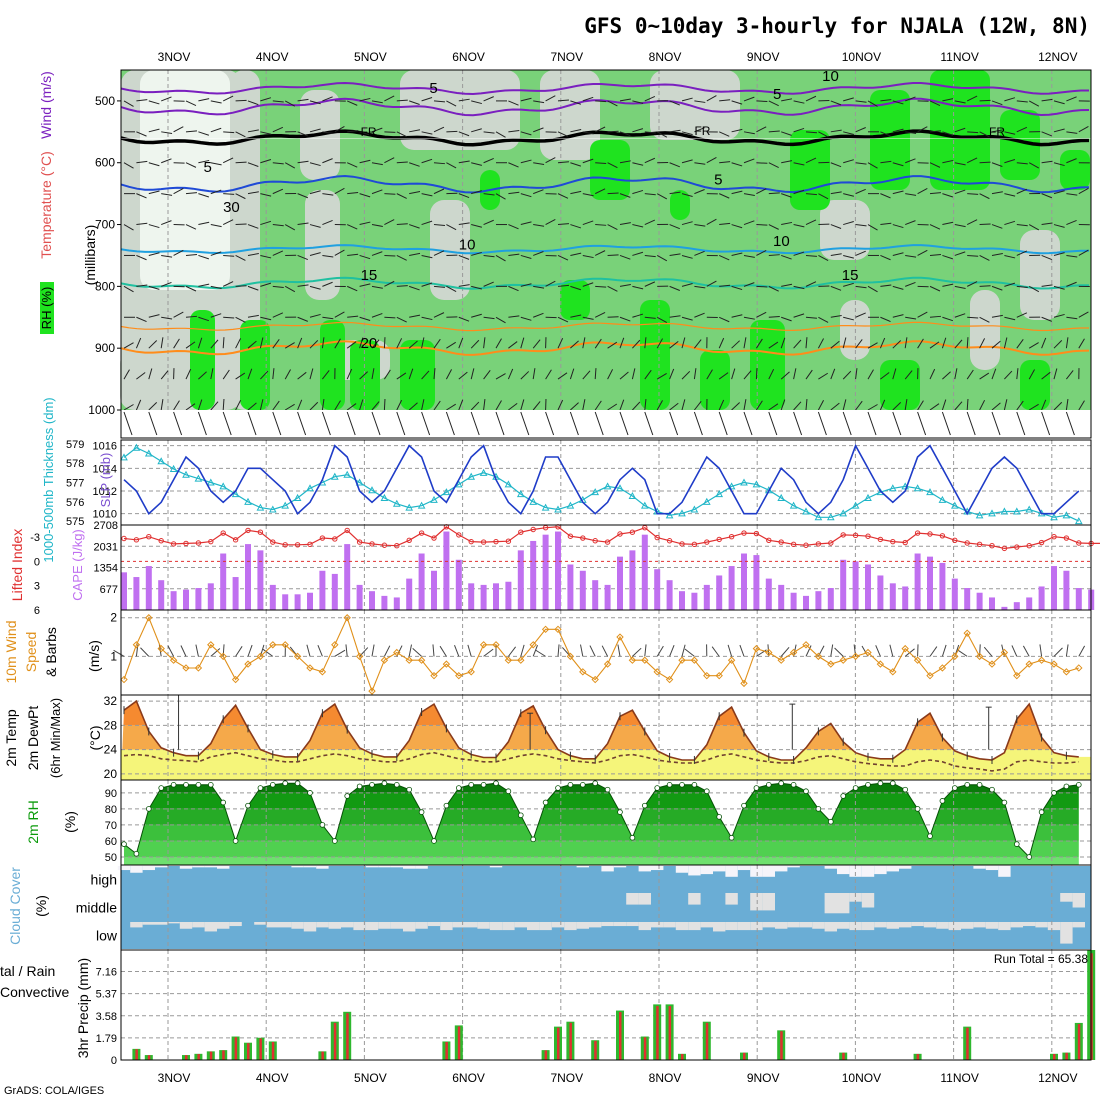  Describe the element at coordinates (33, 822) in the screenshot. I see `rh-axis-title: 2m RH` at that location.